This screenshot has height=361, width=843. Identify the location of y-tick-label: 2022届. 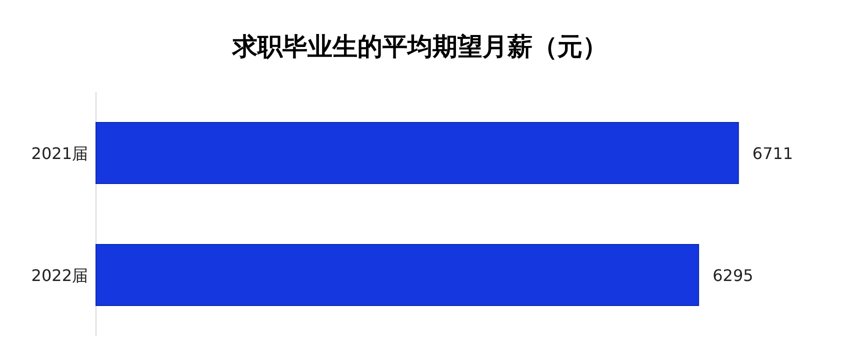
(59, 275).